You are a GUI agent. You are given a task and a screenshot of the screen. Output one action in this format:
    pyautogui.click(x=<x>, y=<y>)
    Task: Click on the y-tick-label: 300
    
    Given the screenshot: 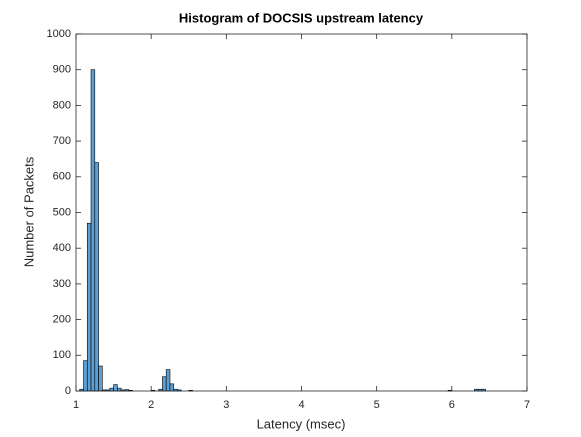 What is the action you would take?
    pyautogui.click(x=62, y=284)
    